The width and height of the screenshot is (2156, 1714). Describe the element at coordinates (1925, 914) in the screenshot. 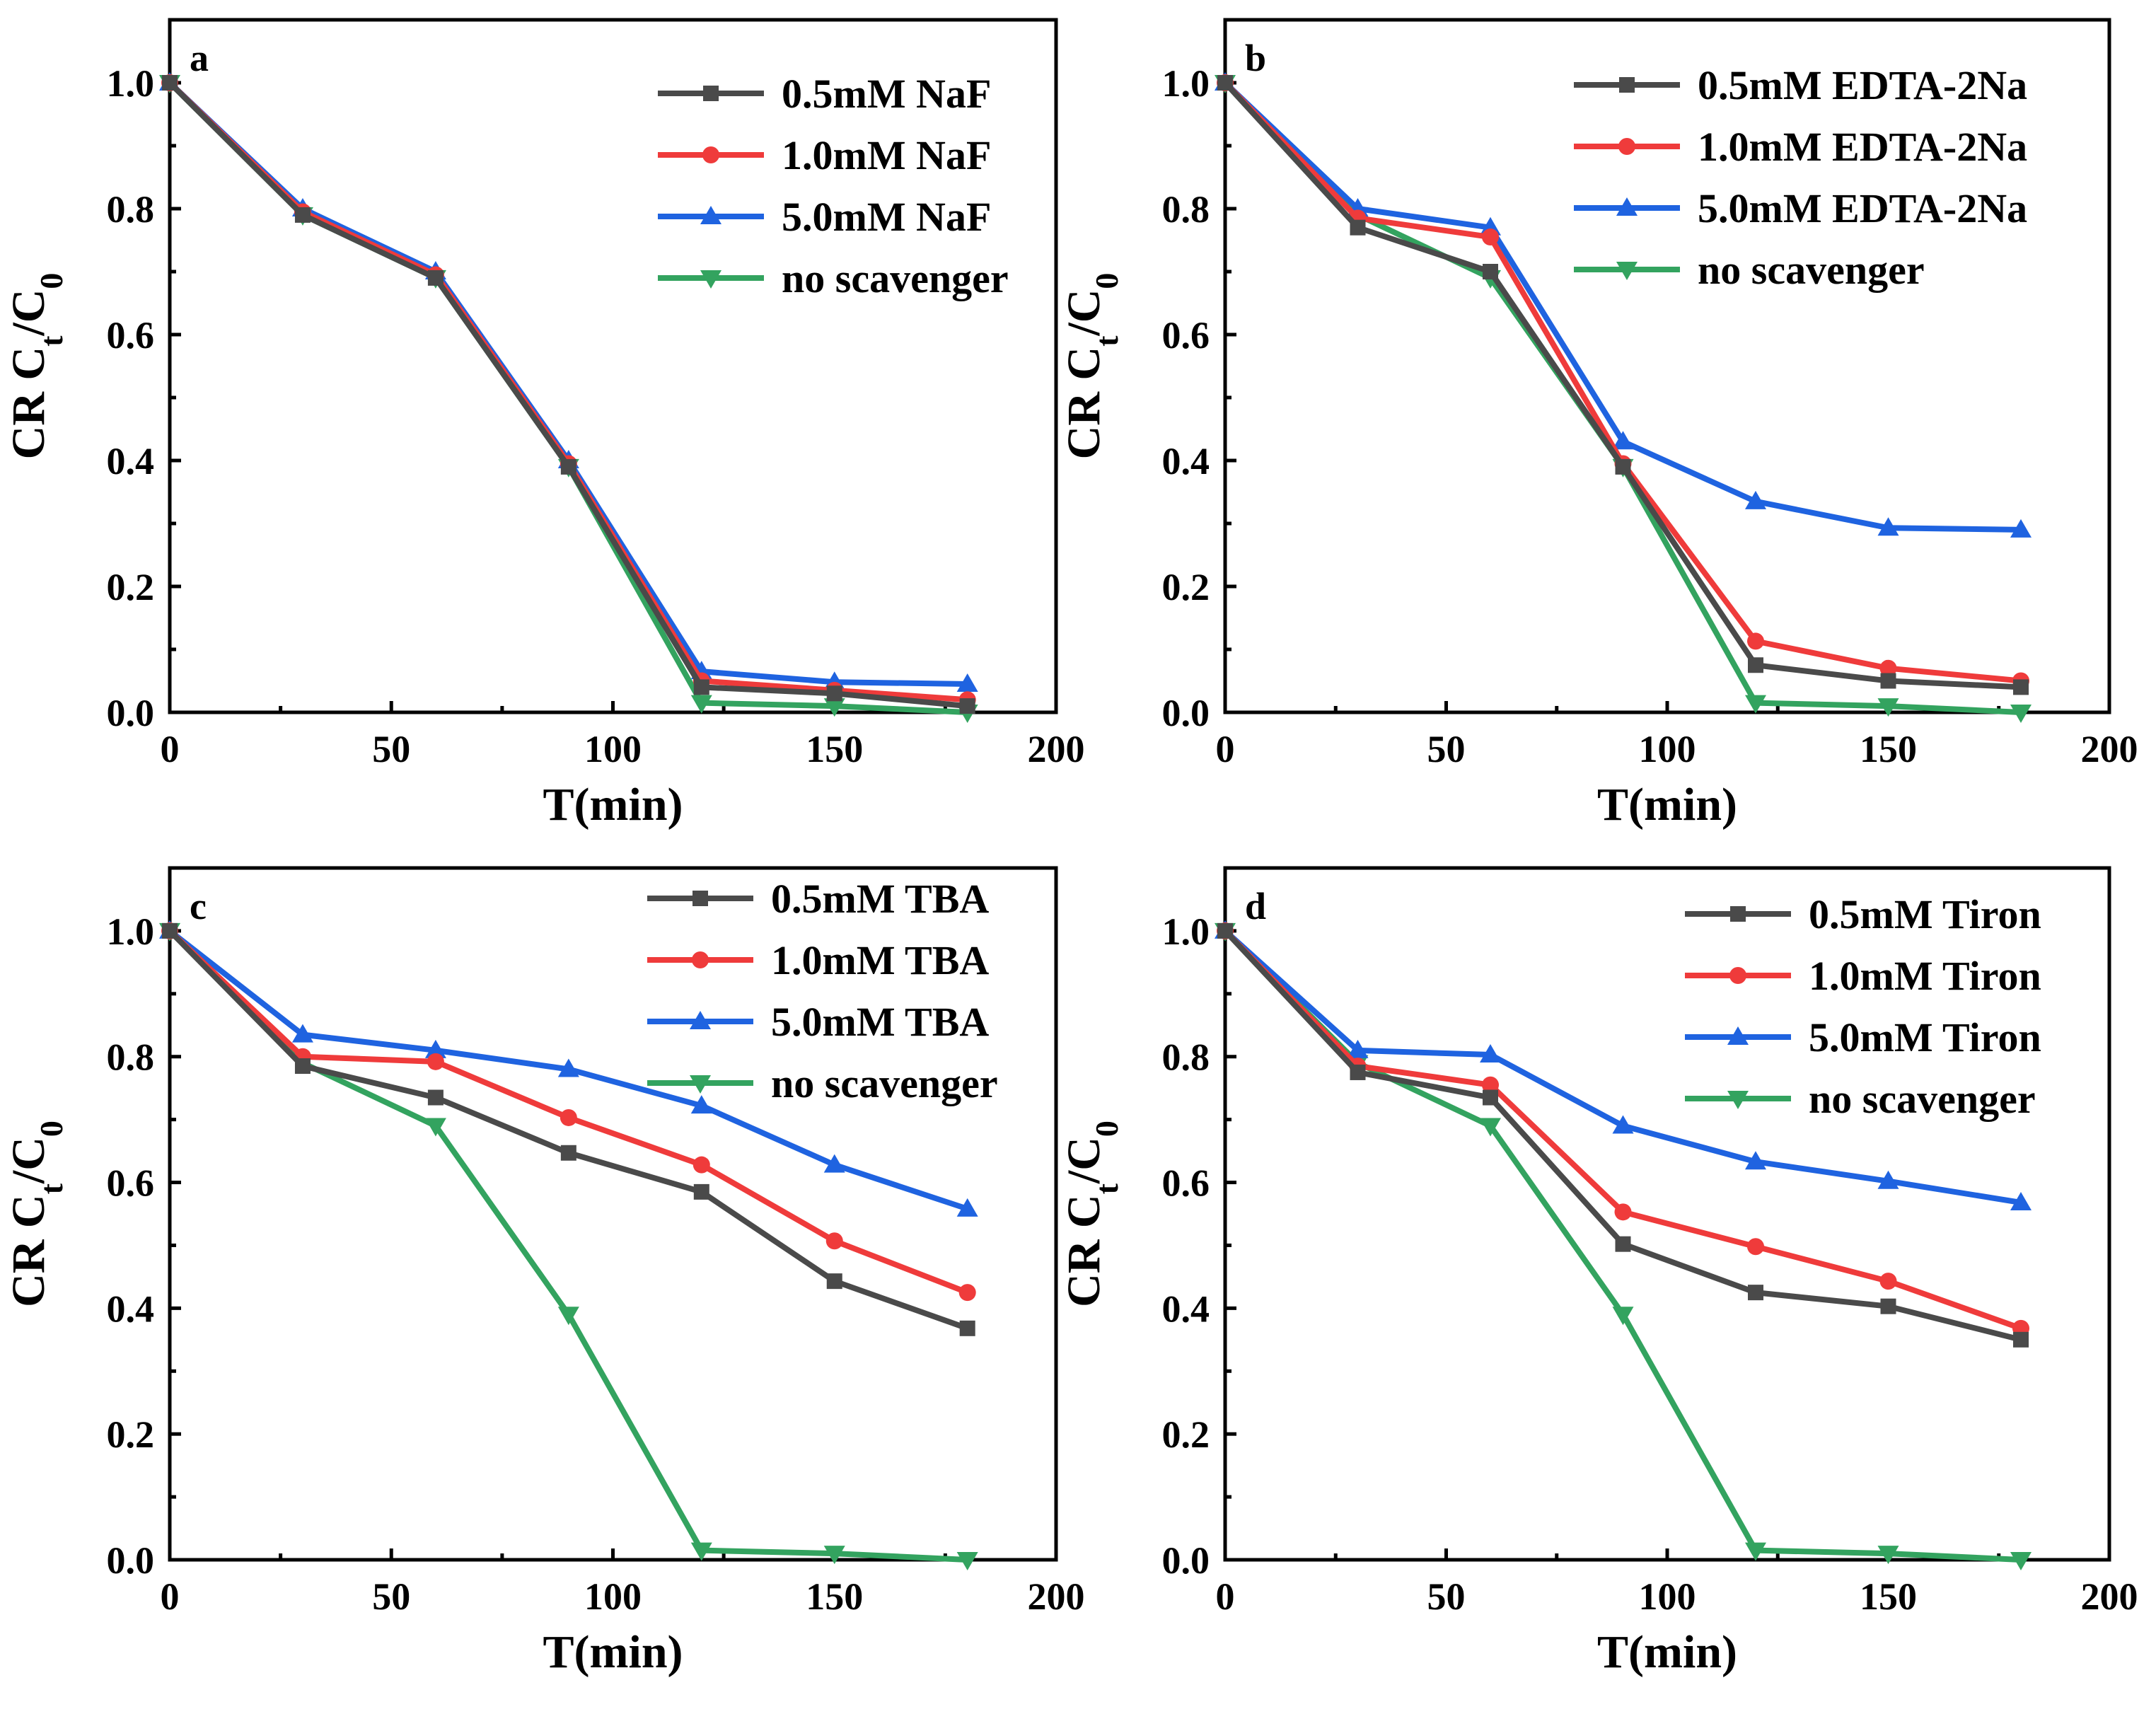

I see `legend-label: 0.5mM Tiron` at that location.